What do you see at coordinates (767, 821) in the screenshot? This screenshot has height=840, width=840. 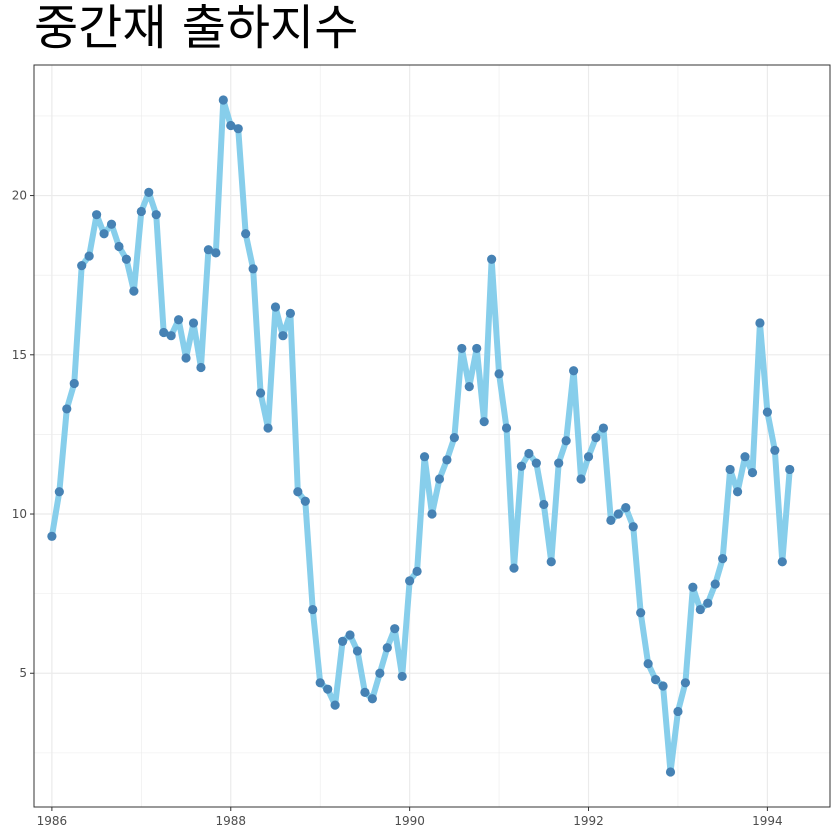 I see `x-tick-label: 1994` at bounding box center [767, 821].